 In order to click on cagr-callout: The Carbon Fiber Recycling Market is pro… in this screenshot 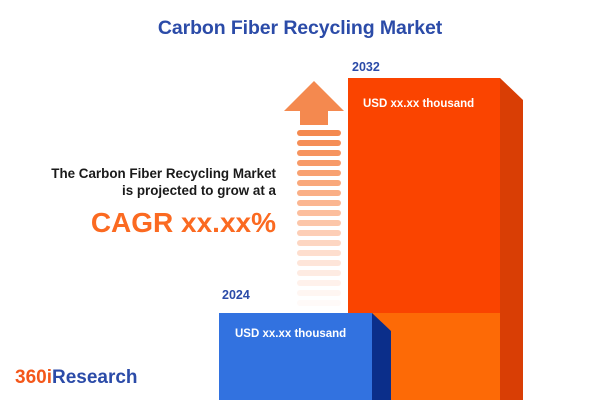, I will do `click(147, 204)`.